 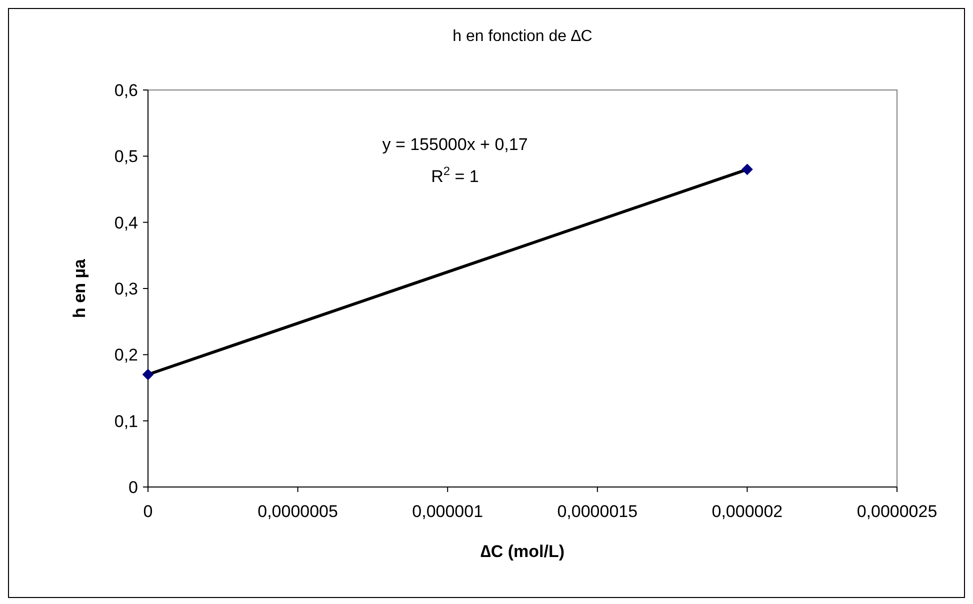 What do you see at coordinates (126, 421) in the screenshot?
I see `y-tick-label: 0,1` at bounding box center [126, 421].